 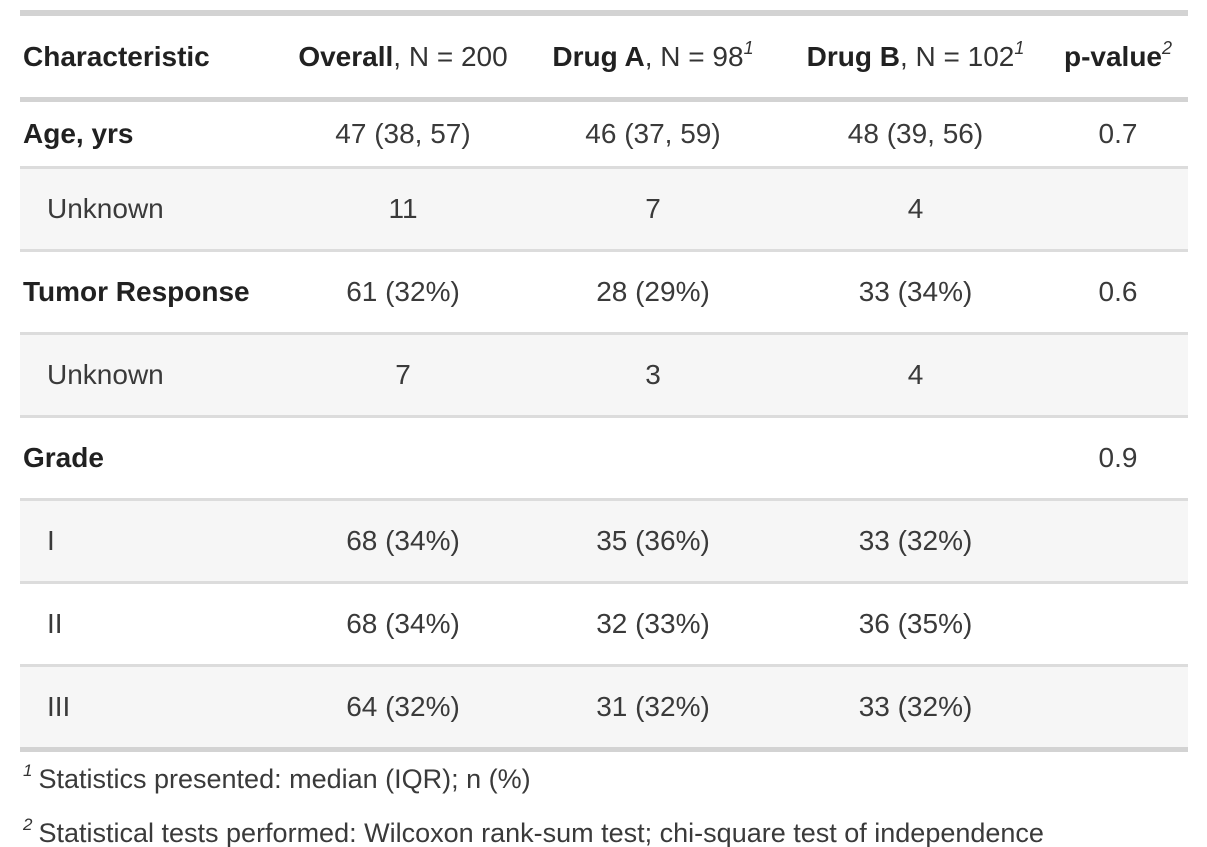 What do you see at coordinates (915, 133) in the screenshot?
I see `cell-drug-b: 48 (39, 56)` at bounding box center [915, 133].